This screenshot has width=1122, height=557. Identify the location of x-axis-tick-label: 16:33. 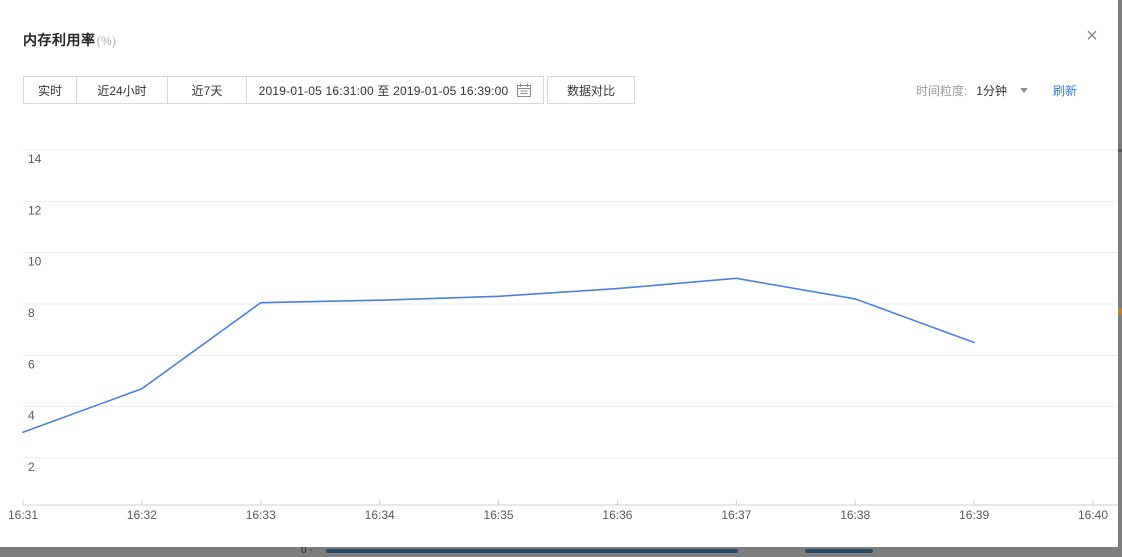
(261, 515).